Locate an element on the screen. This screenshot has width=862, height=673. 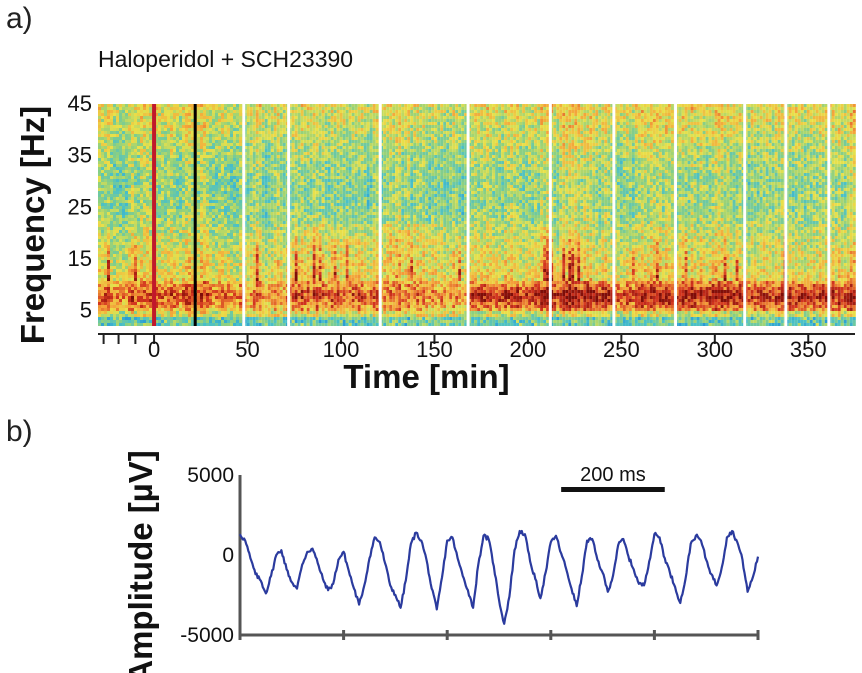
panel-a-label: a) is located at coordinates (19, 18).